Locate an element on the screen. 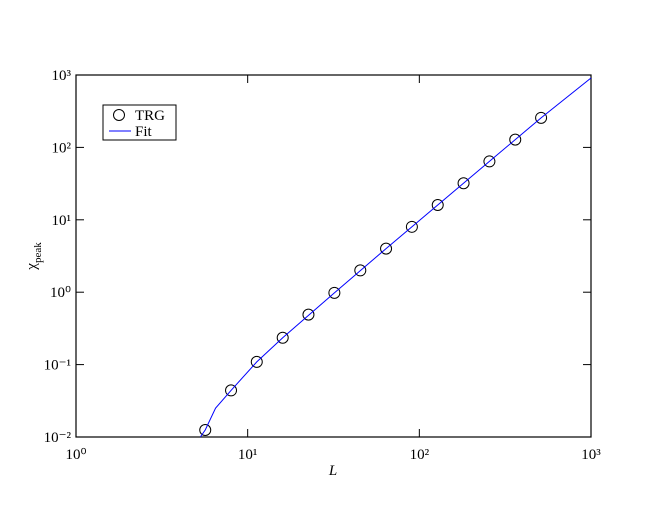 This screenshot has height=513, width=664. legend-label: TRG is located at coordinates (150, 116).